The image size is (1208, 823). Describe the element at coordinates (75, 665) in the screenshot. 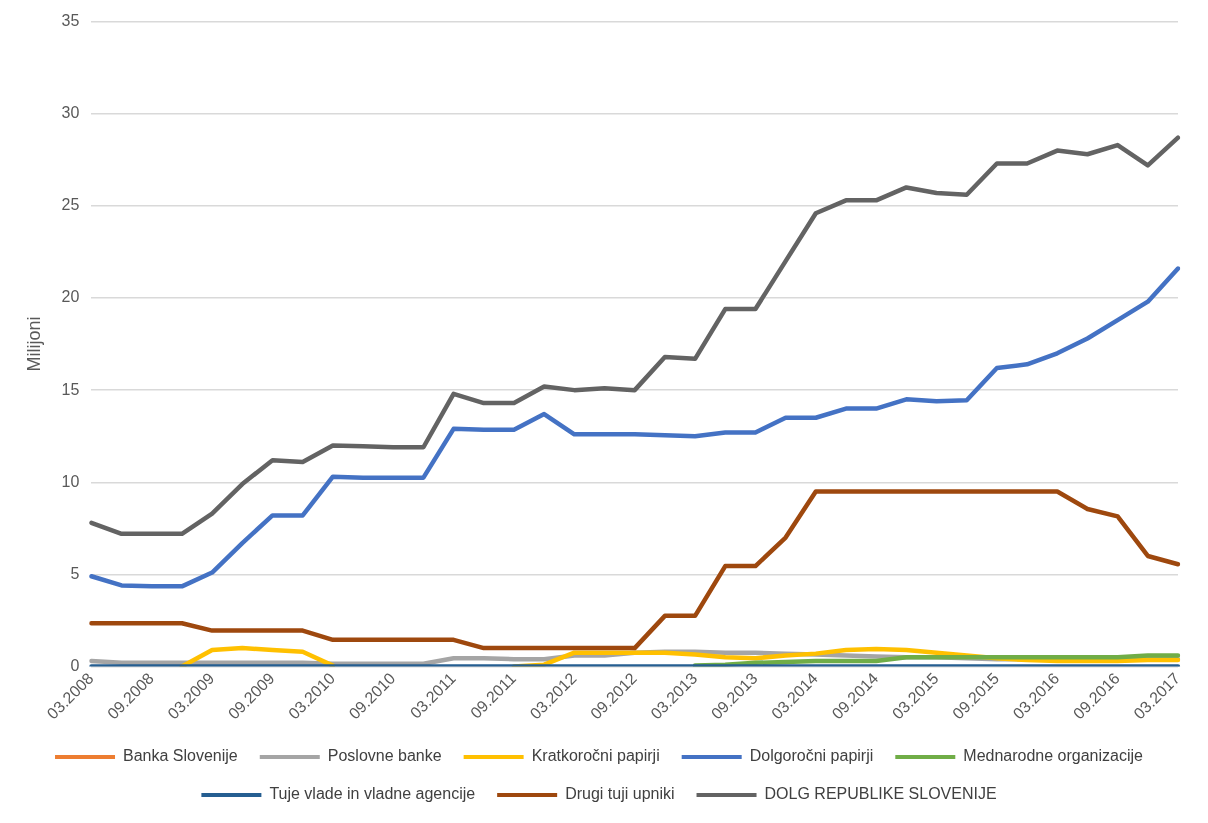

I see `y-tick-label: 0` at that location.